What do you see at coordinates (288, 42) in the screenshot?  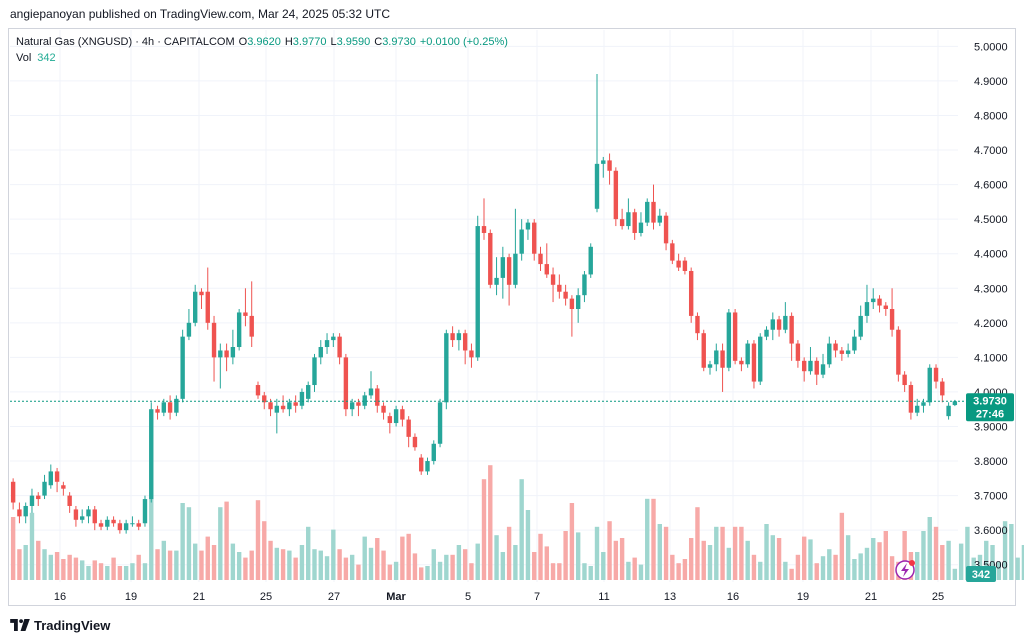 I see `high-label: H` at bounding box center [288, 42].